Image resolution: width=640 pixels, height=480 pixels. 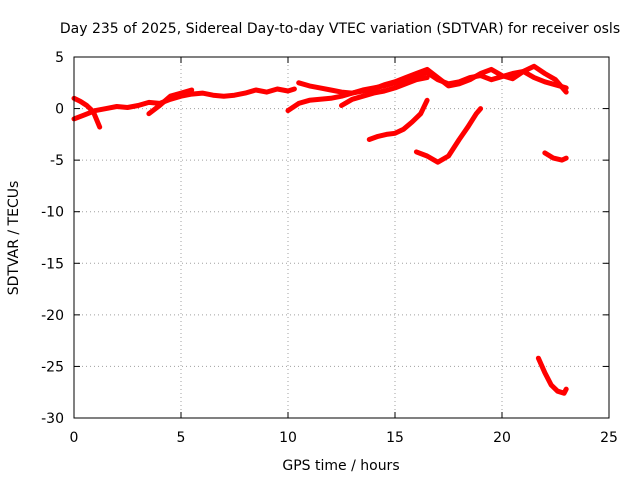 What do you see at coordinates (57, 161) in the screenshot?
I see `y-tick-label: -5` at bounding box center [57, 161].